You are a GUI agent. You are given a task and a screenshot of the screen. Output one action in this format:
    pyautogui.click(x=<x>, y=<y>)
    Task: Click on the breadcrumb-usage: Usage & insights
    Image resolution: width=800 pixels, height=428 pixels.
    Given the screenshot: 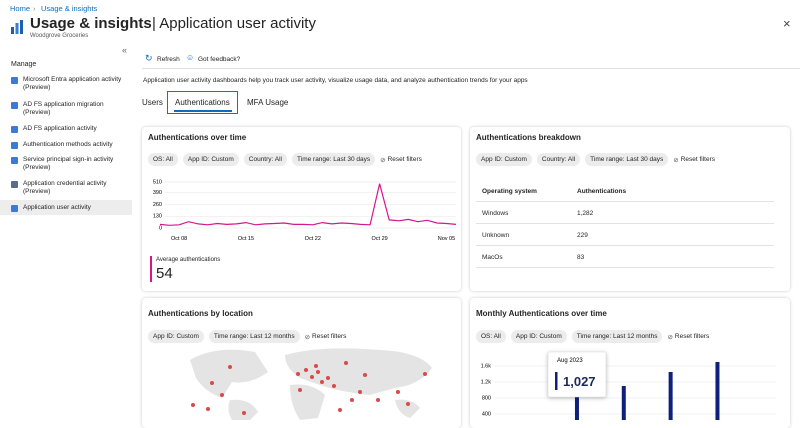 What is the action you would take?
    pyautogui.click(x=69, y=8)
    